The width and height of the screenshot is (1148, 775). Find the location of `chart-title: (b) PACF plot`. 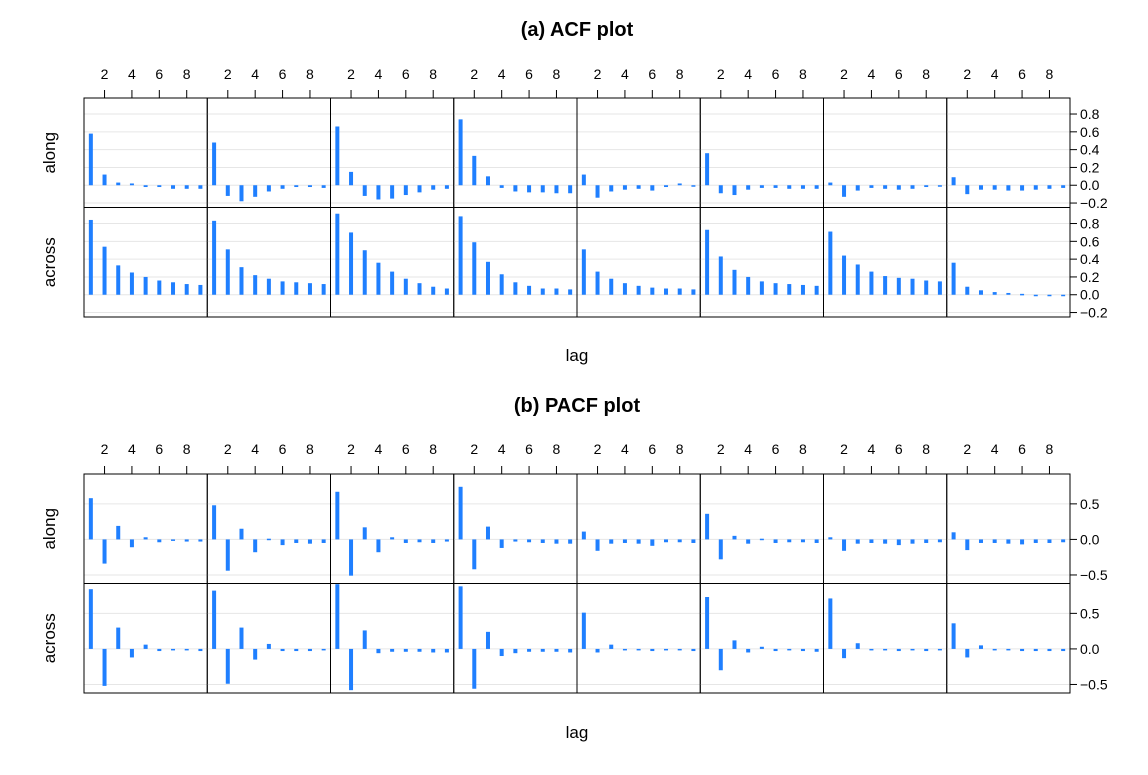

chart-title: (b) PACF plot is located at coordinates (577, 406).